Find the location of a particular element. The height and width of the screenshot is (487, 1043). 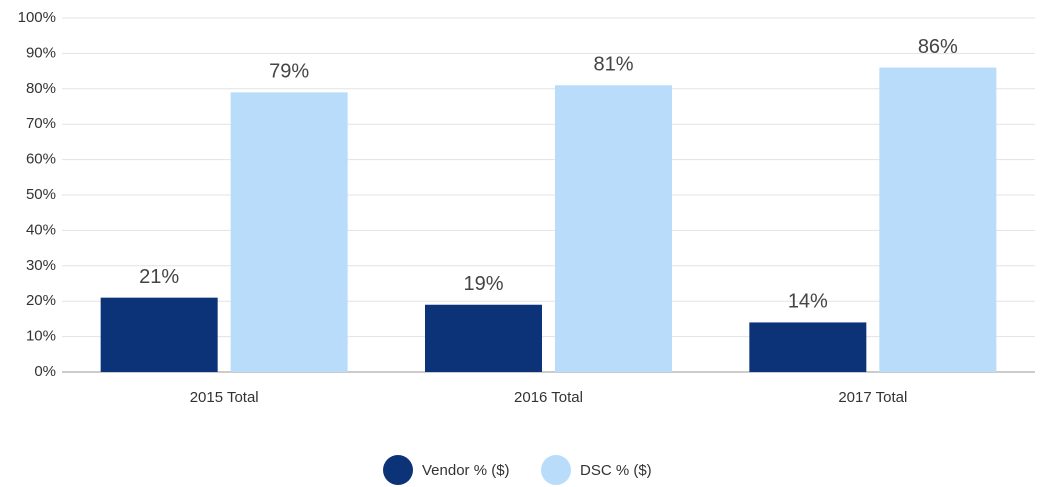

x-tick-label: 2015 Total is located at coordinates (224, 397).